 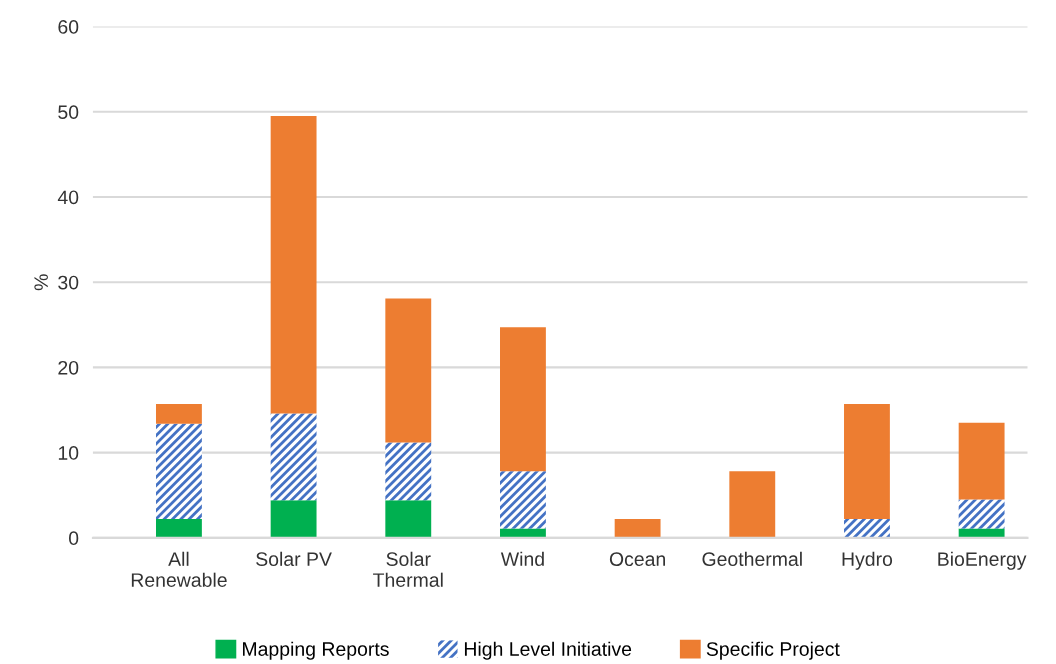 What do you see at coordinates (408, 569) in the screenshot?
I see `x-tick-label: Solar Thermal` at bounding box center [408, 569].